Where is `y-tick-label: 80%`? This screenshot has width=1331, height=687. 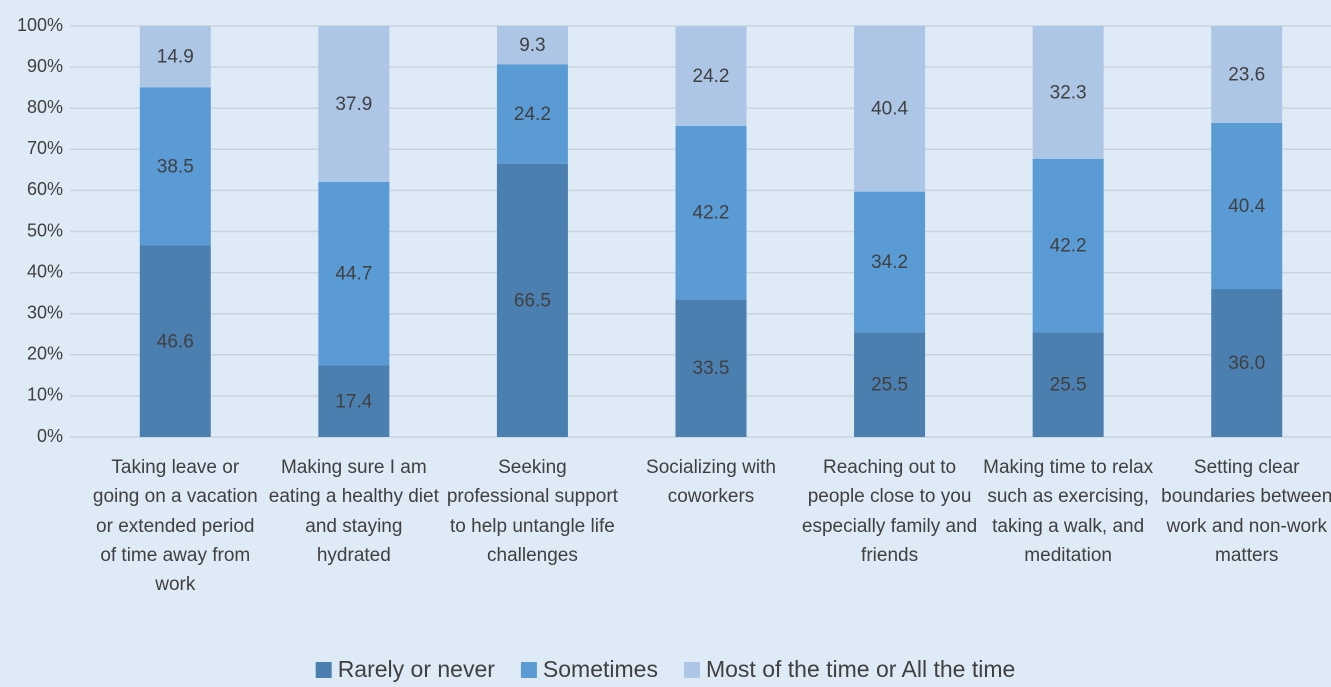
y-tick-label: 80% is located at coordinates (45, 107).